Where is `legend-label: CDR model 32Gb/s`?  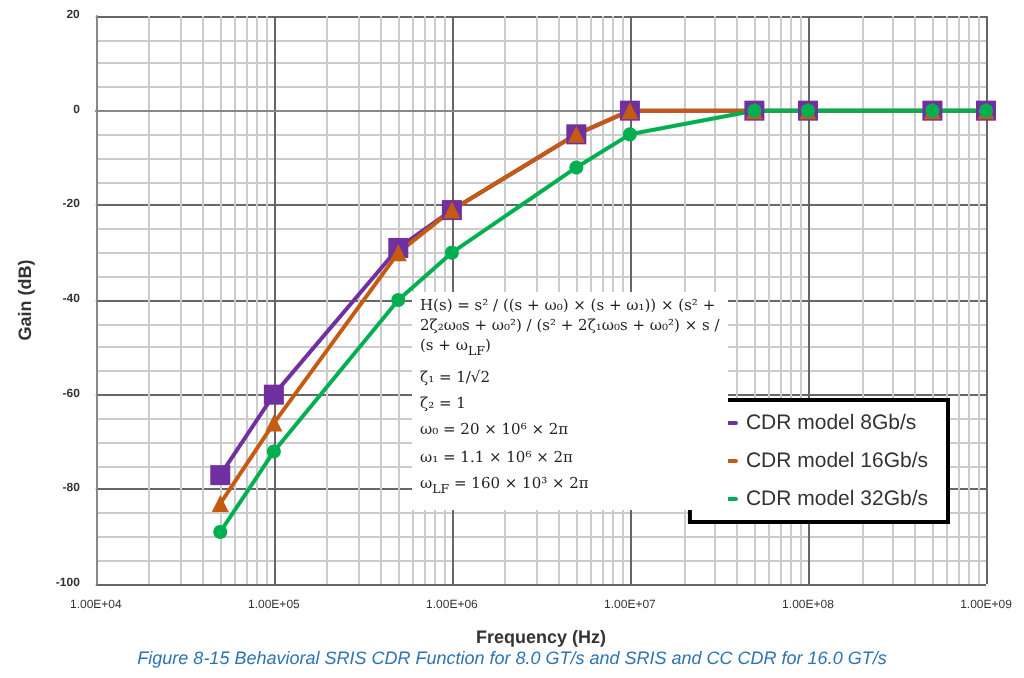
legend-label: CDR model 32Gb/s is located at coordinates (837, 499).